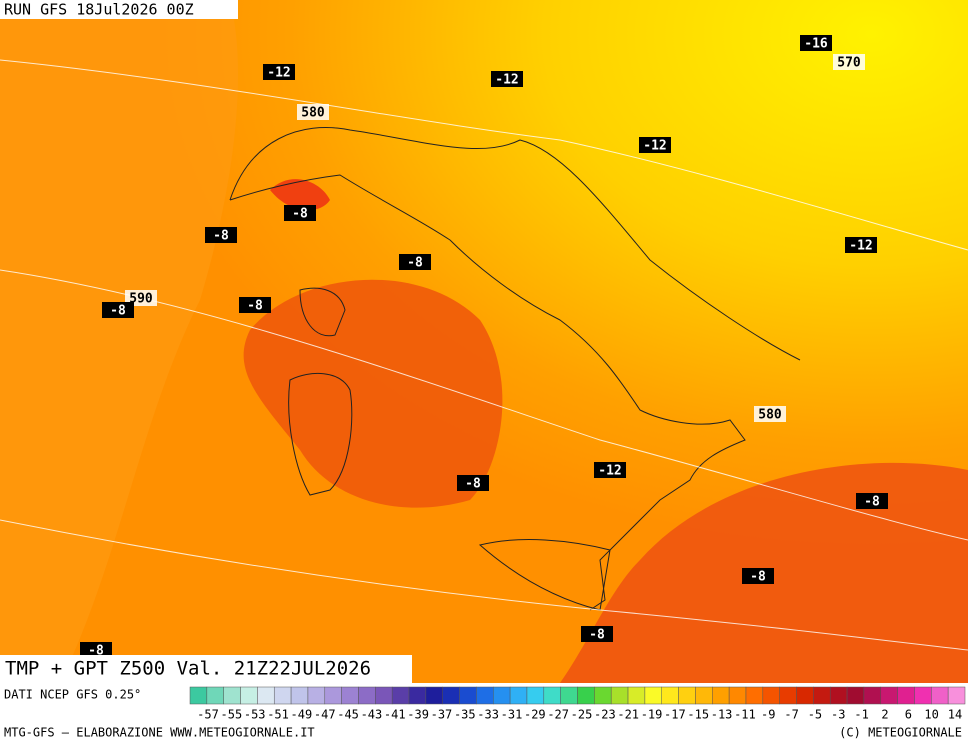 This screenshot has width=968, height=749. Describe the element at coordinates (141, 299) in the screenshot. I see `contour-label: 590` at that location.